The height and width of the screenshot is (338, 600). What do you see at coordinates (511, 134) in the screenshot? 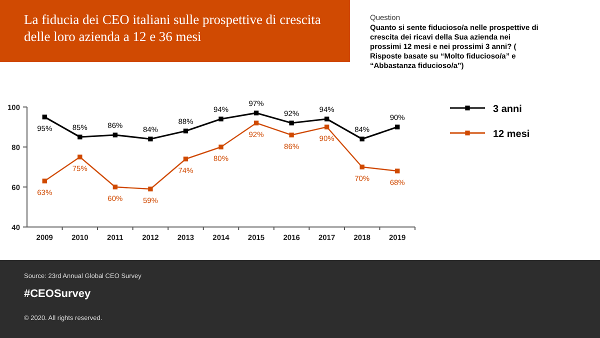
I see `legend-label: 12 mesi` at bounding box center [511, 134].